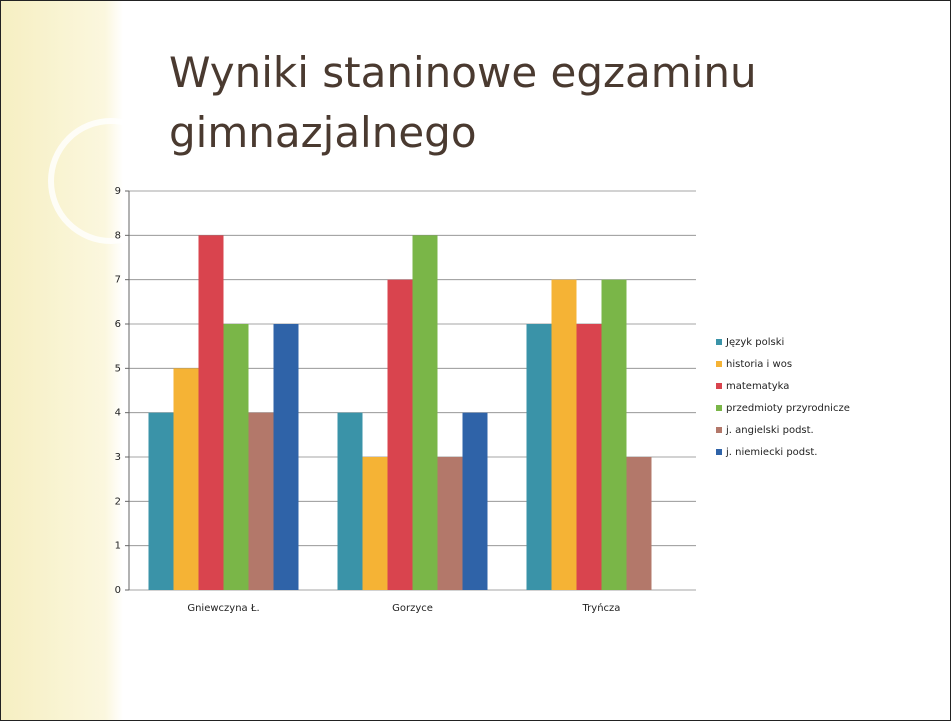  What do you see at coordinates (769, 430) in the screenshot?
I see `legend-label: j. angielski podst.` at bounding box center [769, 430].